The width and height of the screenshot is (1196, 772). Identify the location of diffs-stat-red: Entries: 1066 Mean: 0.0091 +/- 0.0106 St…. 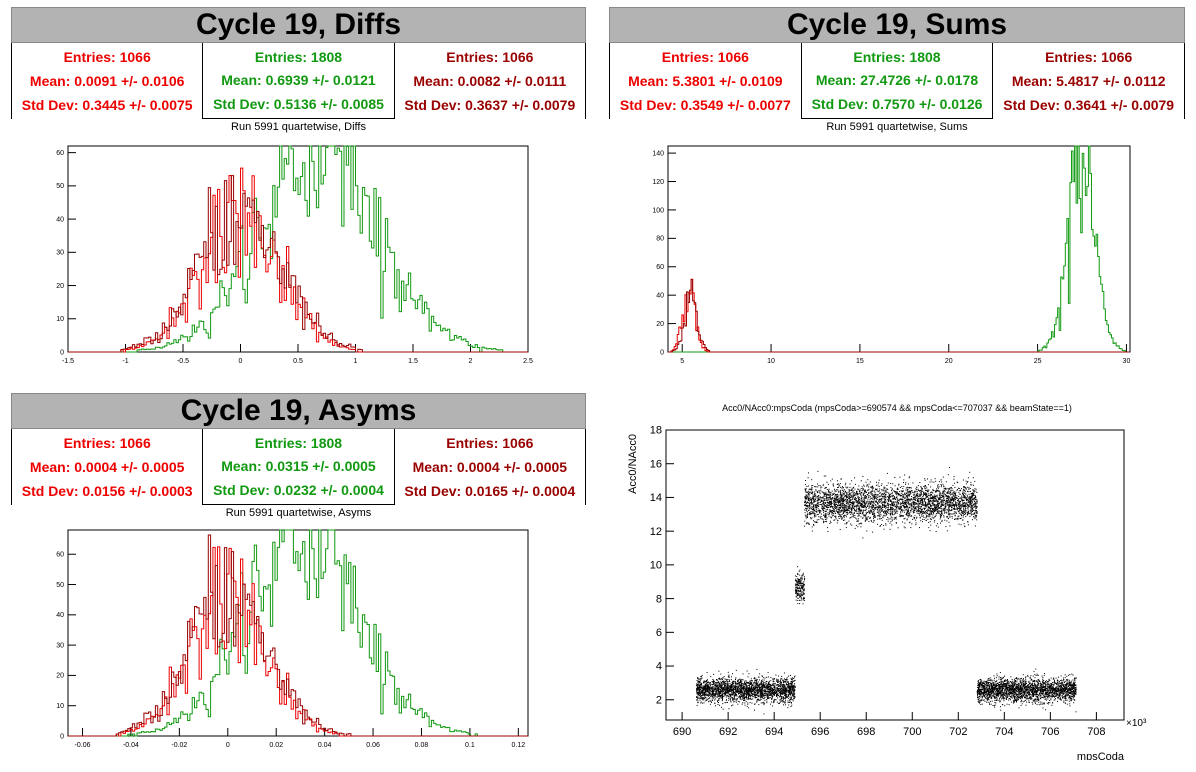
(108, 81).